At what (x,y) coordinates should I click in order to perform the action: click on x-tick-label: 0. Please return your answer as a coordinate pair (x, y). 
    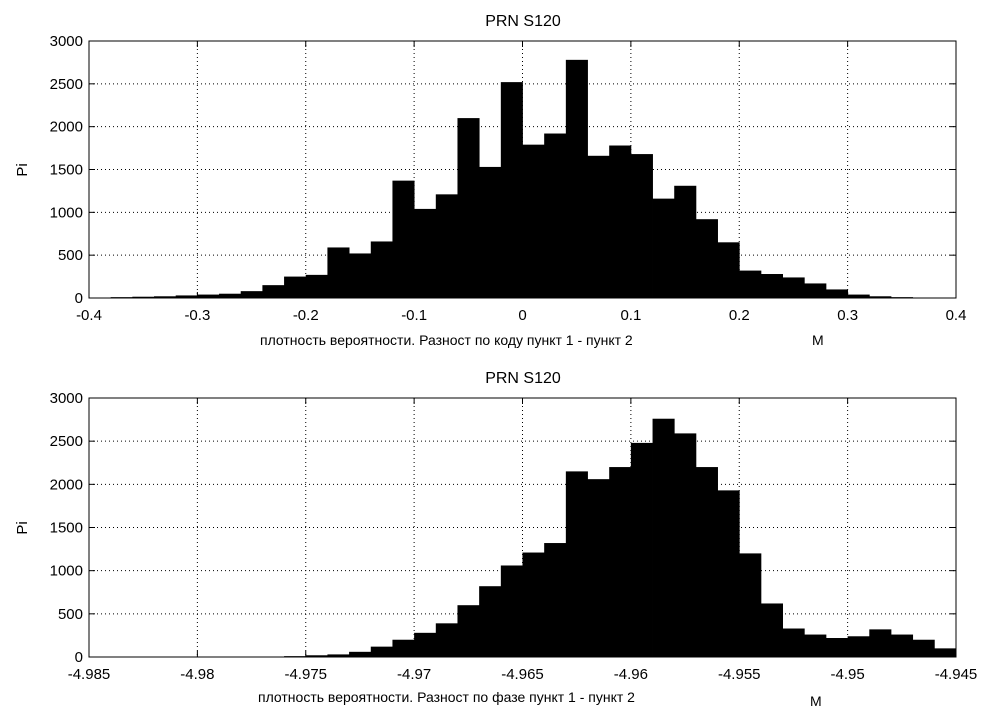
    Looking at the image, I should click on (522, 315).